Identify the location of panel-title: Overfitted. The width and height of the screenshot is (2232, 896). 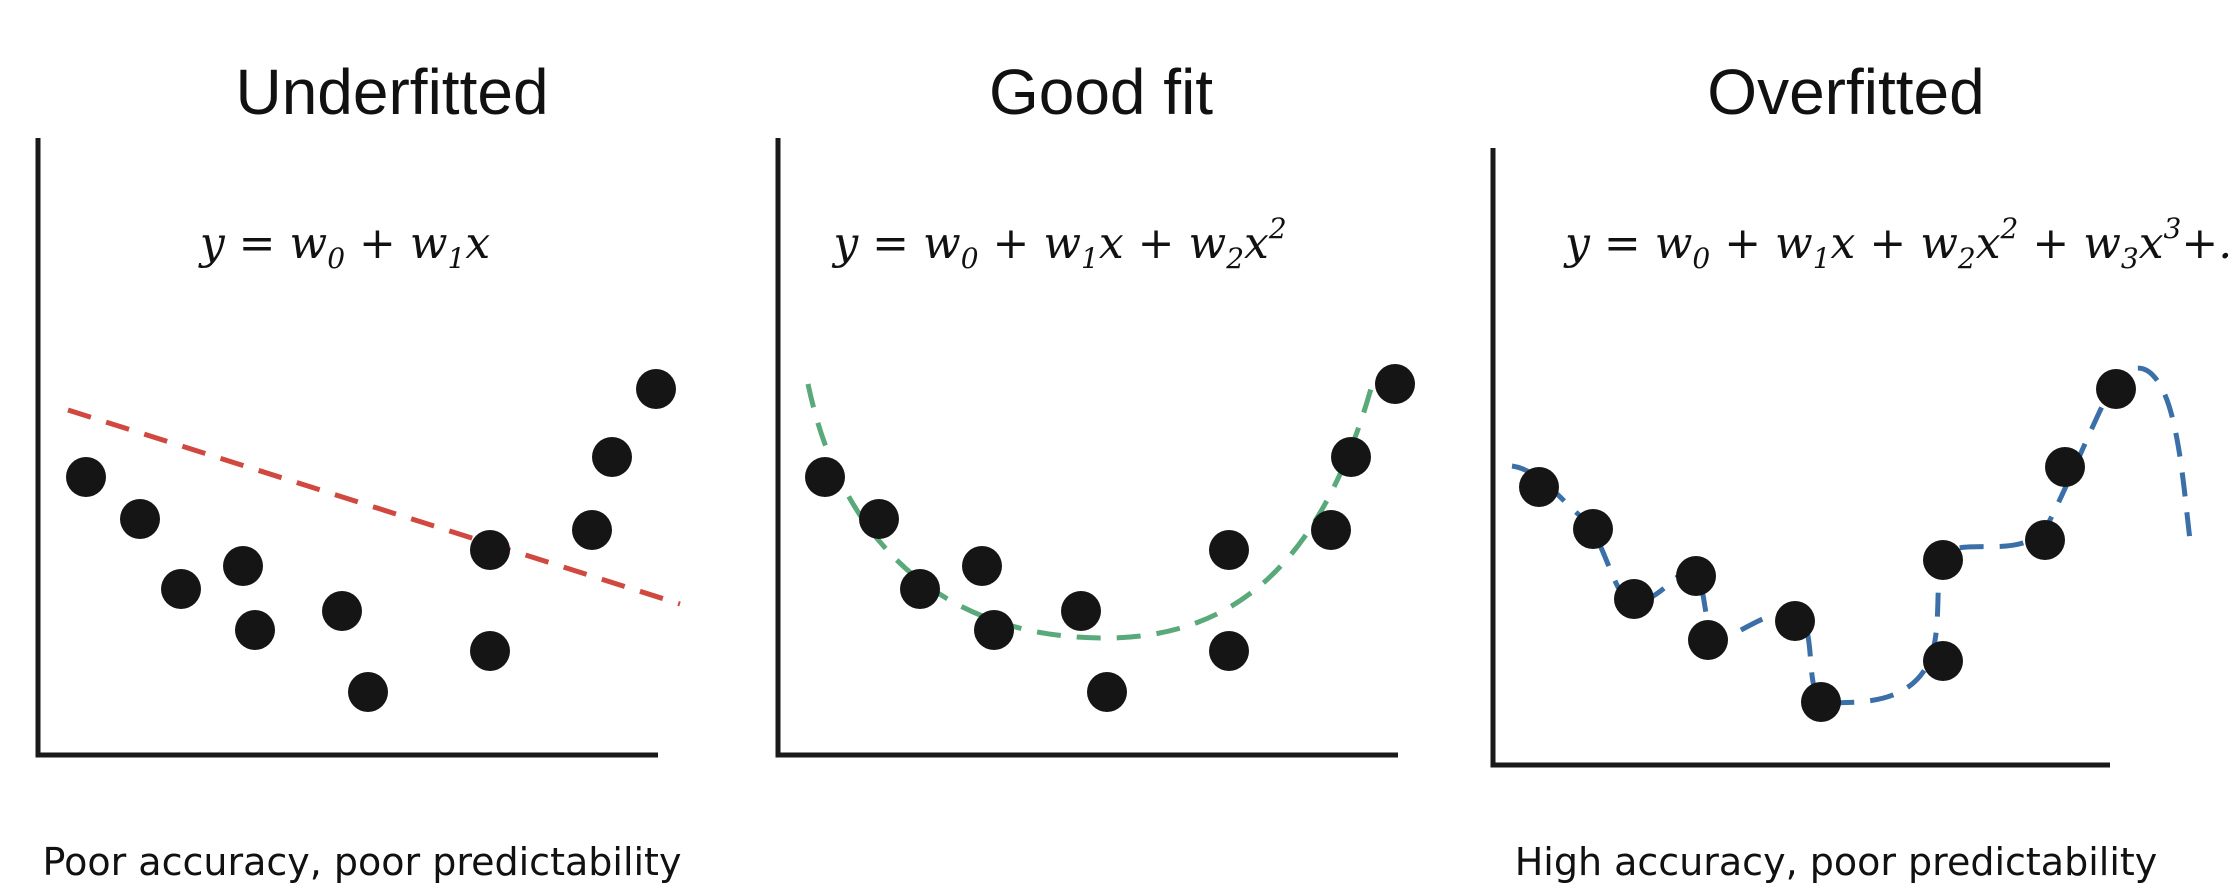
(1845, 92).